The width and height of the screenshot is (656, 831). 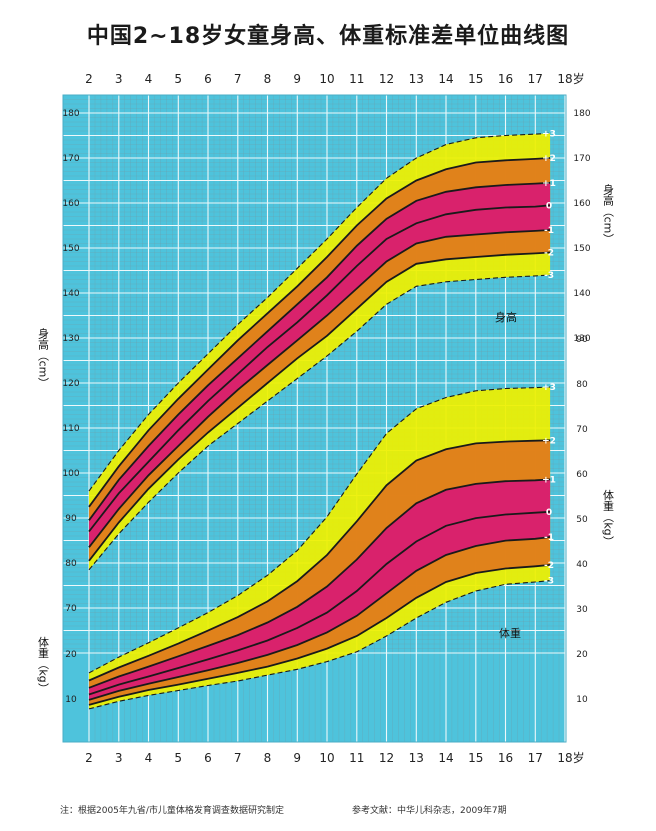 What do you see at coordinates (581, 294) in the screenshot?
I see `height-tick-right: 140` at bounding box center [581, 294].